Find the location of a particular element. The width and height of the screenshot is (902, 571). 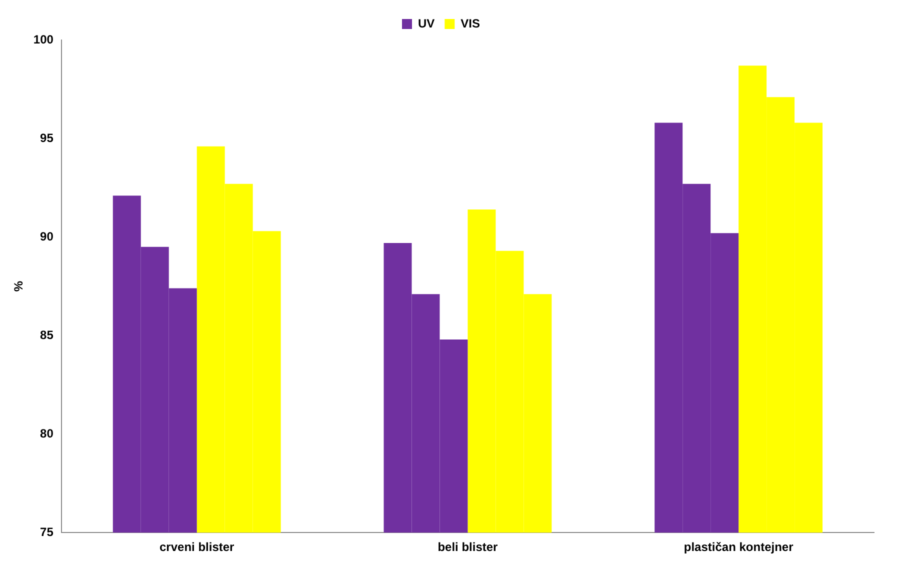

y-axis-title: % is located at coordinates (19, 286).